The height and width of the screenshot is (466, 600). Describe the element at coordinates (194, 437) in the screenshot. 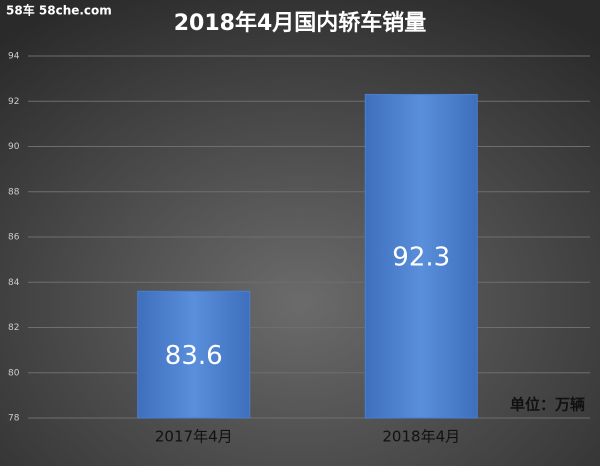

I see `x-tick-label: 2017年4月` at that location.